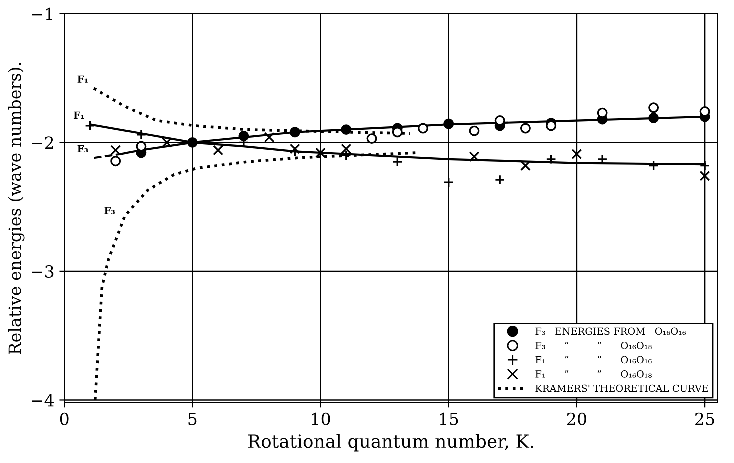  What do you see at coordinates (594, 360) in the screenshot?
I see `legend-label: F₁ ” ” O₁₆O₁₆` at bounding box center [594, 360].